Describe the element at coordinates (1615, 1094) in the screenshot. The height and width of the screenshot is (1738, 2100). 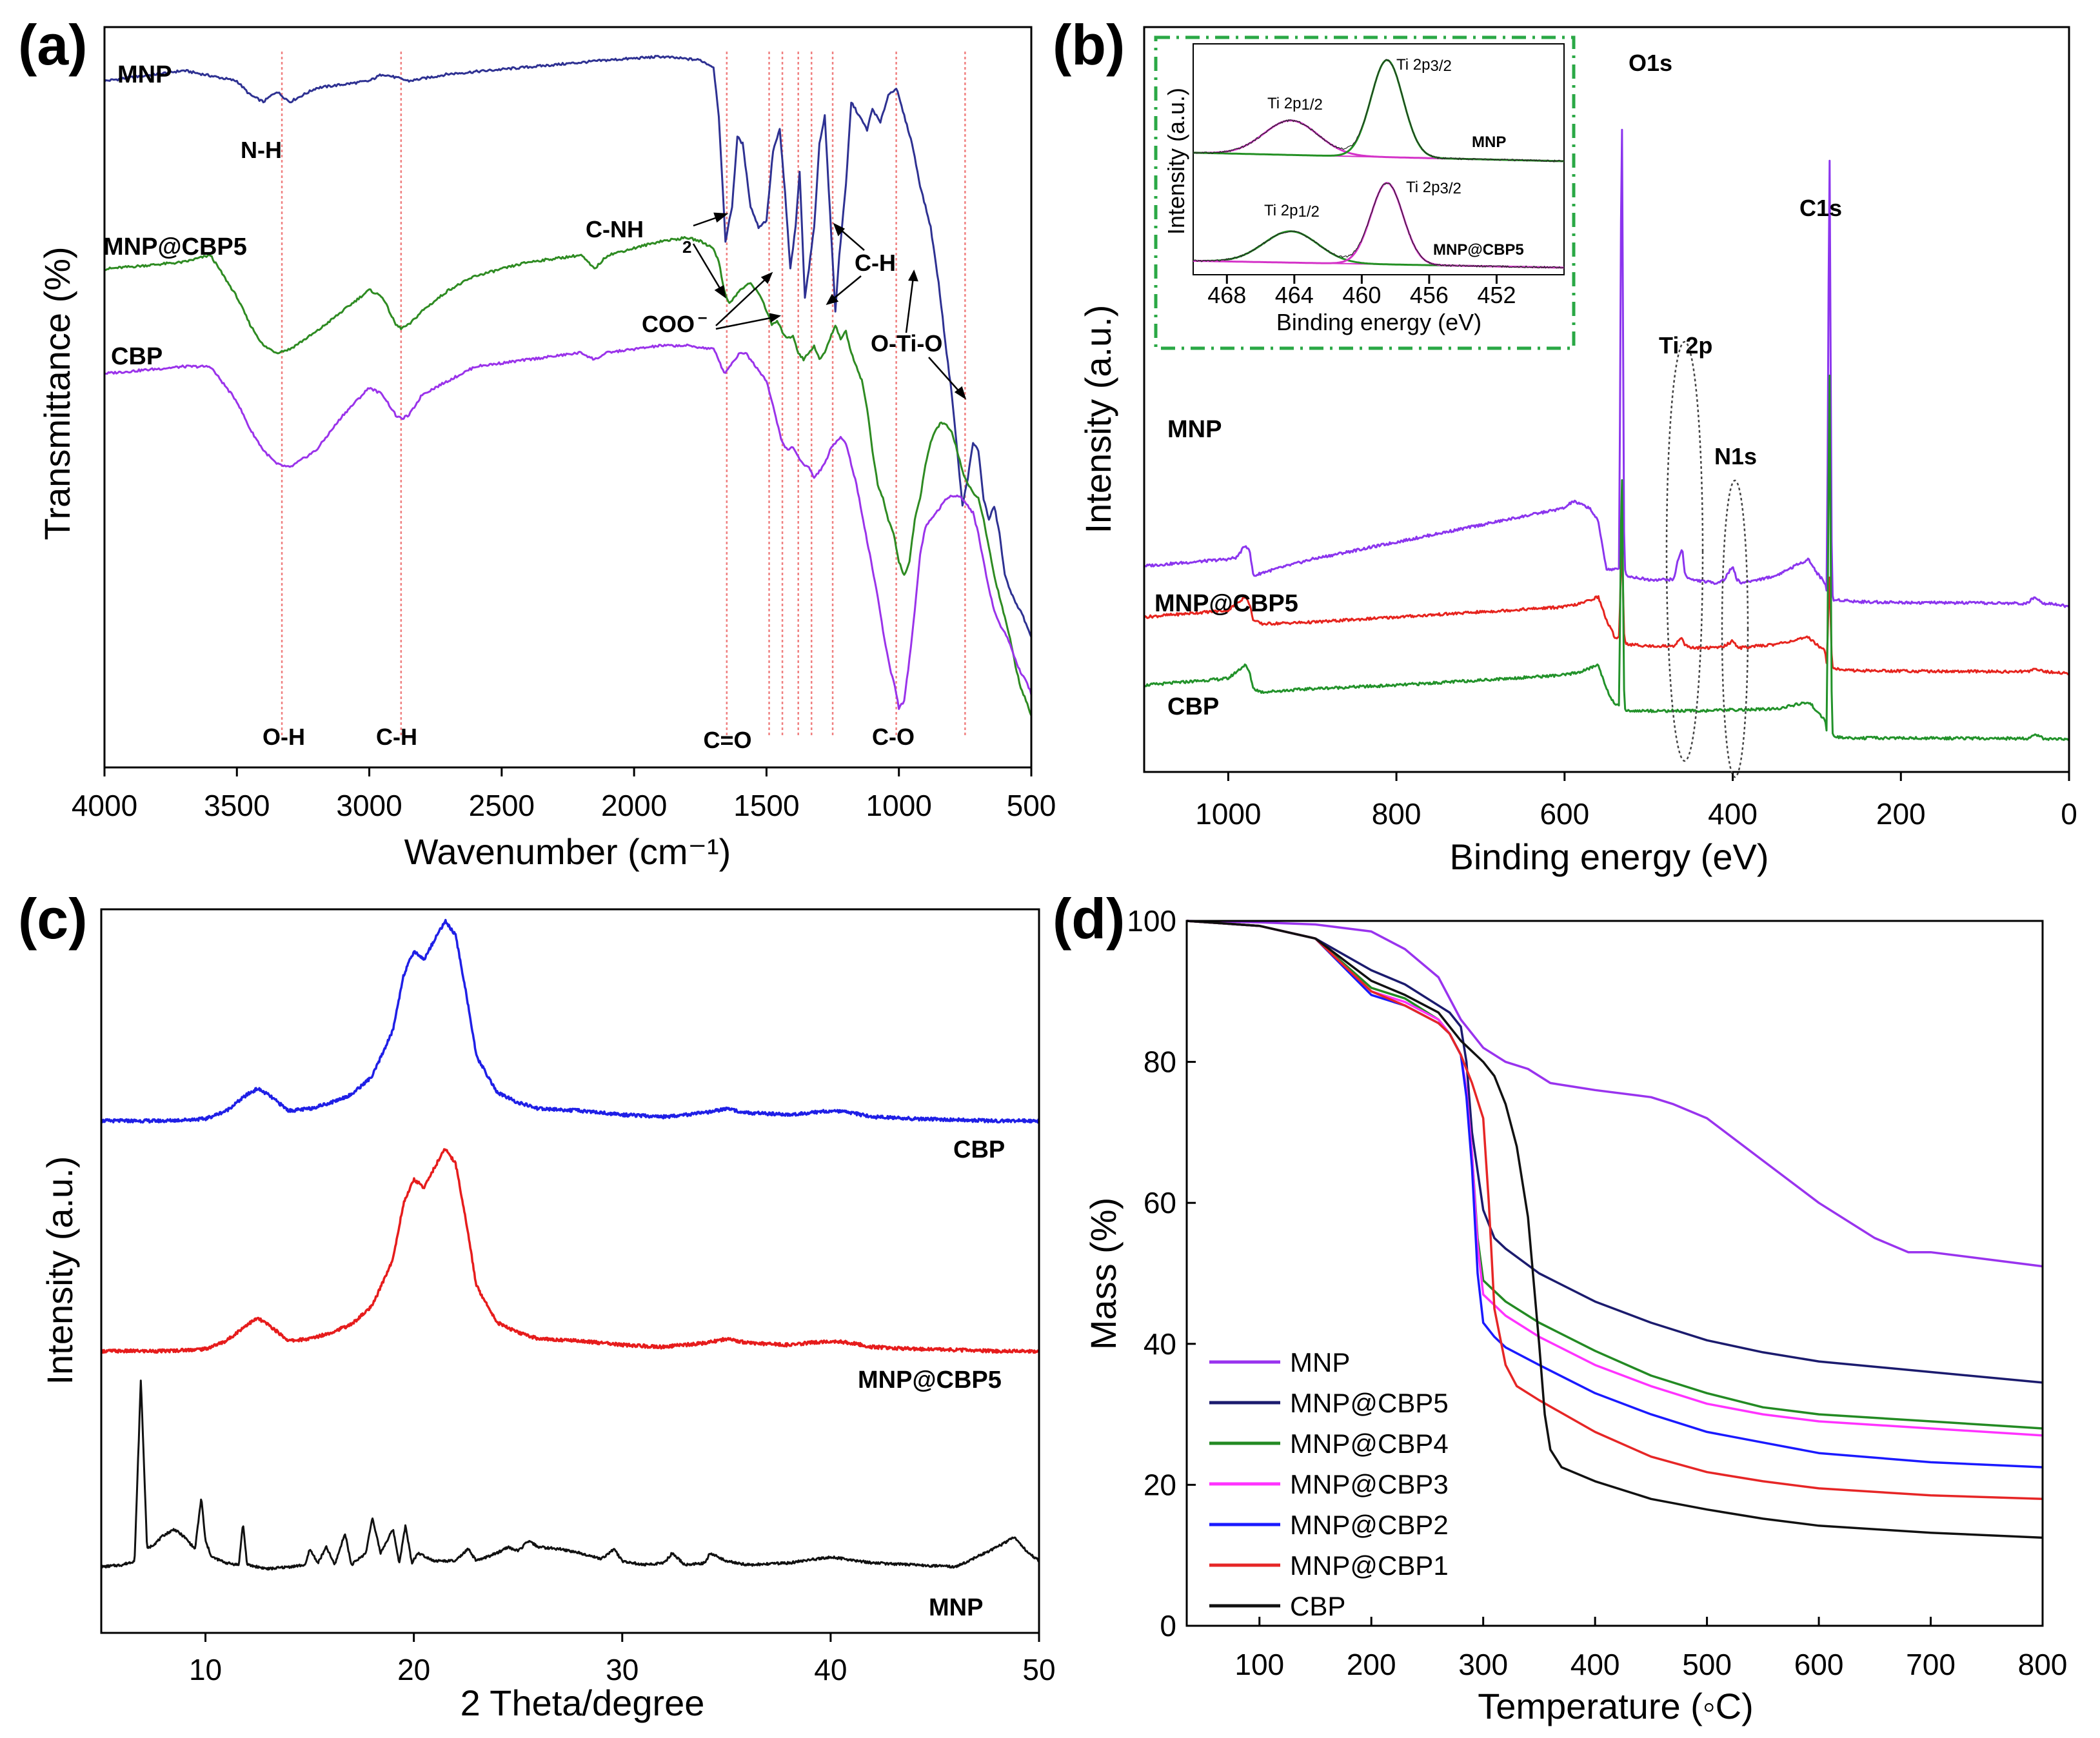
I see `panel-d-line-mnp` at that location.